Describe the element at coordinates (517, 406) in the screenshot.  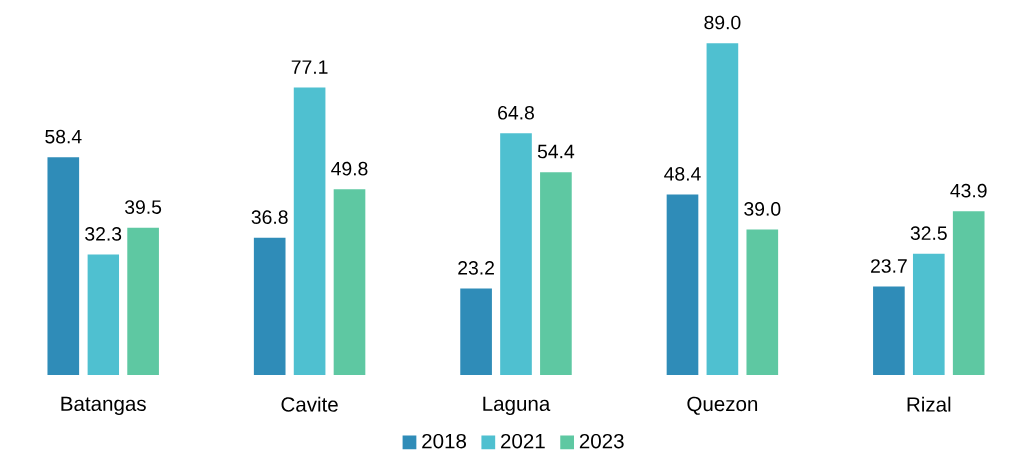
I see `x-tick-label: Laguna` at that location.